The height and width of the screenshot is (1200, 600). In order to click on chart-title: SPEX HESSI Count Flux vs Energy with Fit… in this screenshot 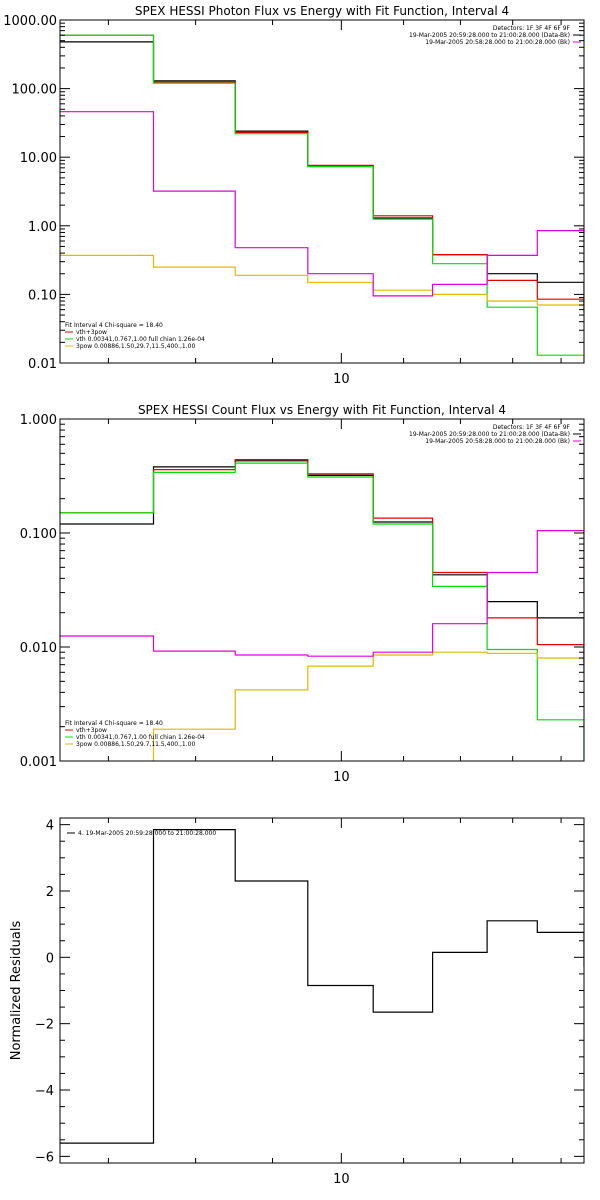, I will do `click(322, 410)`.